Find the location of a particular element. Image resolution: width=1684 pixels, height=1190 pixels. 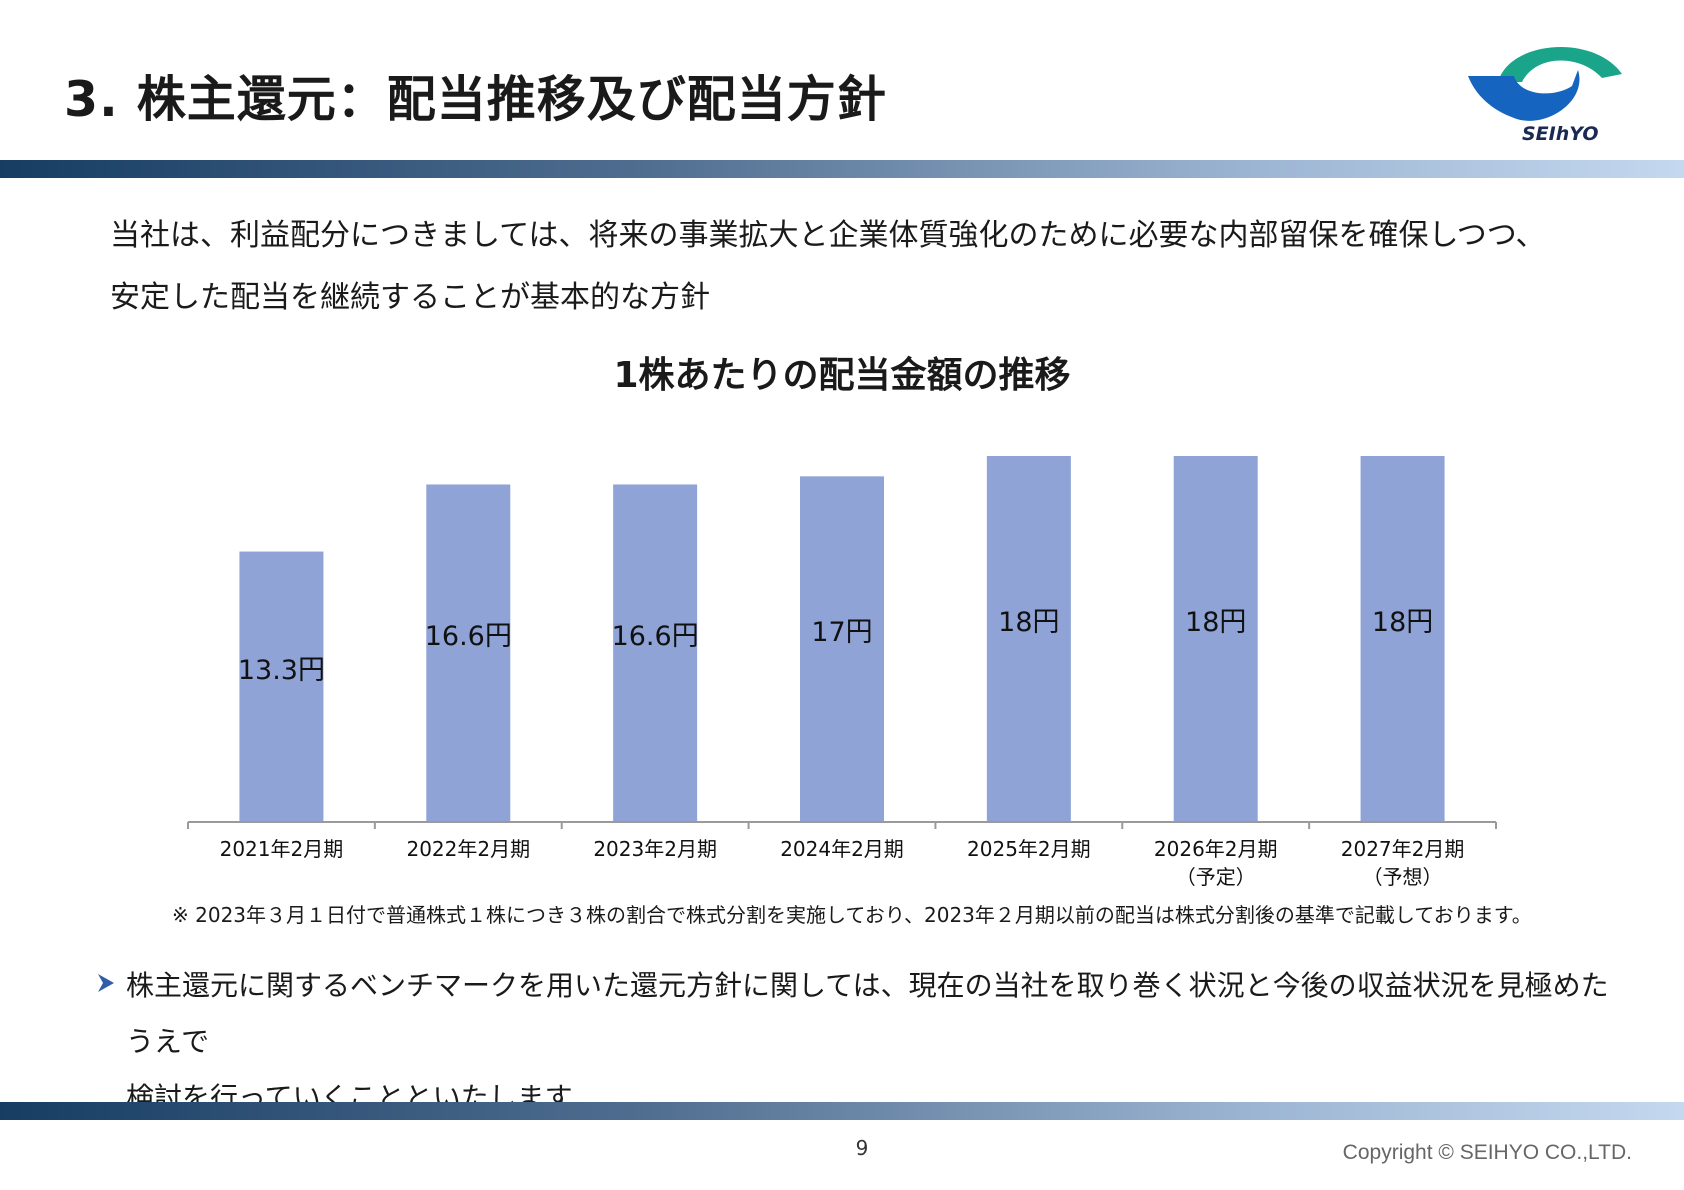

intro-line-2: 安定した配当を継続することが基本的な方針 is located at coordinates (410, 297).